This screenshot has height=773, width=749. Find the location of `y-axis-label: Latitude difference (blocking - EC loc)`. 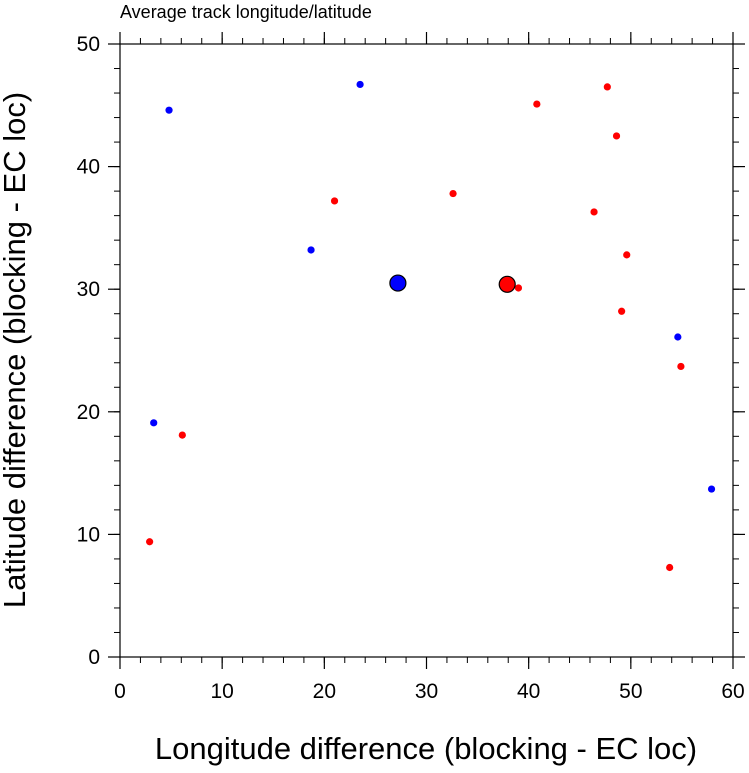

y-axis-label: Latitude difference (blocking - EC loc) is located at coordinates (16, 350).